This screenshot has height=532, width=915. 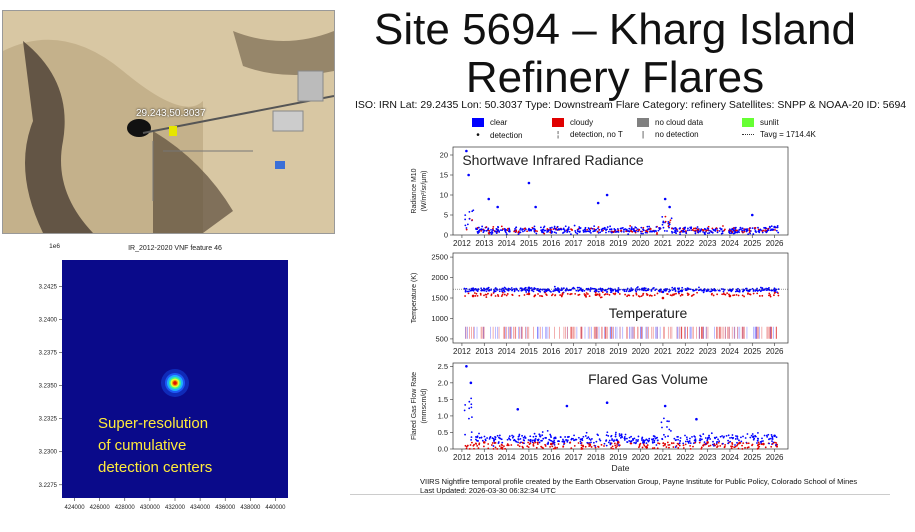 I want to click on xtick-label: 2015, so click(x=529, y=243).